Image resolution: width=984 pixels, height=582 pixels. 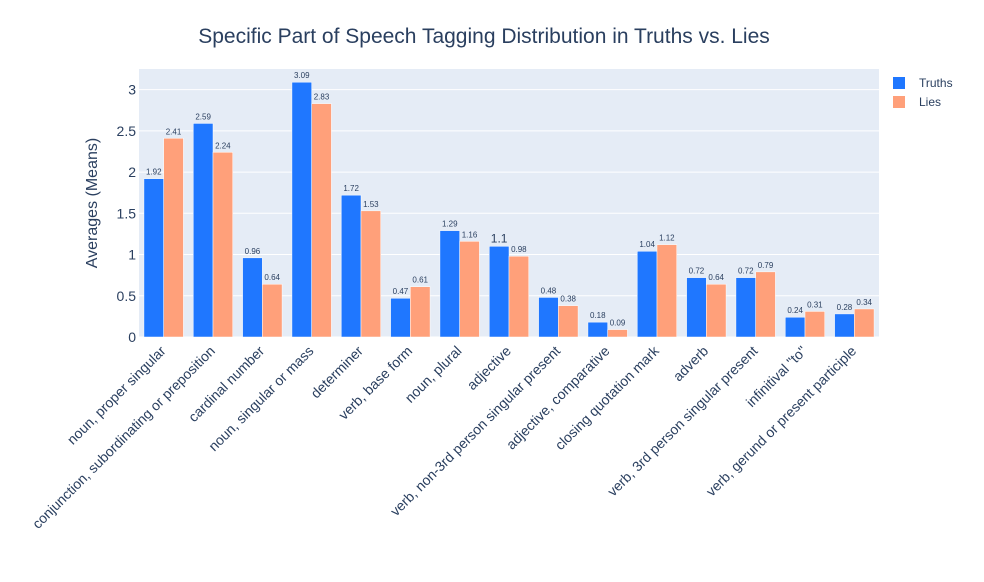 What do you see at coordinates (371, 204) in the screenshot?
I see `data-label: 1.53` at bounding box center [371, 204].